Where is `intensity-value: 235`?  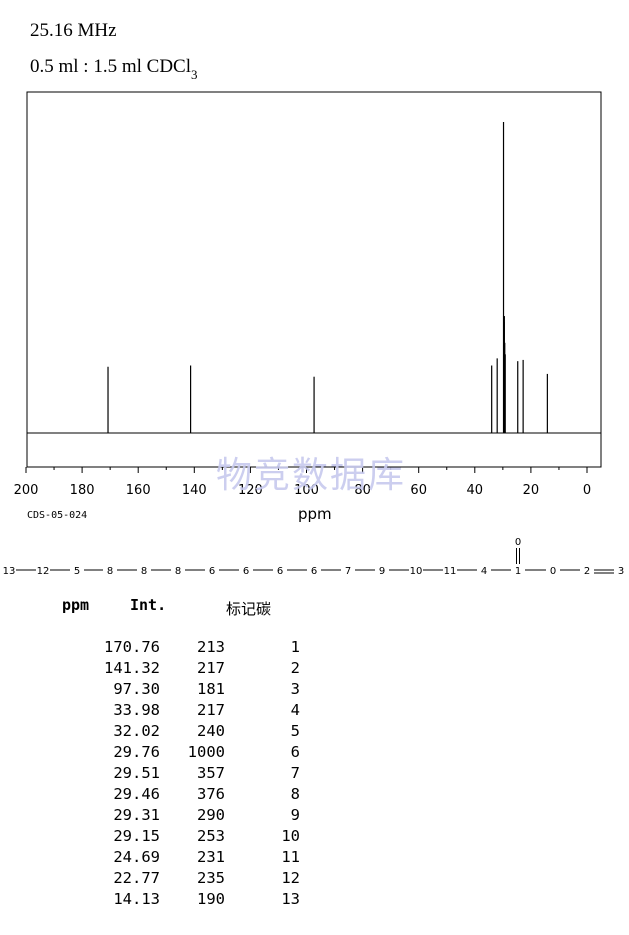
intensity-value: 235 is located at coordinates (211, 878).